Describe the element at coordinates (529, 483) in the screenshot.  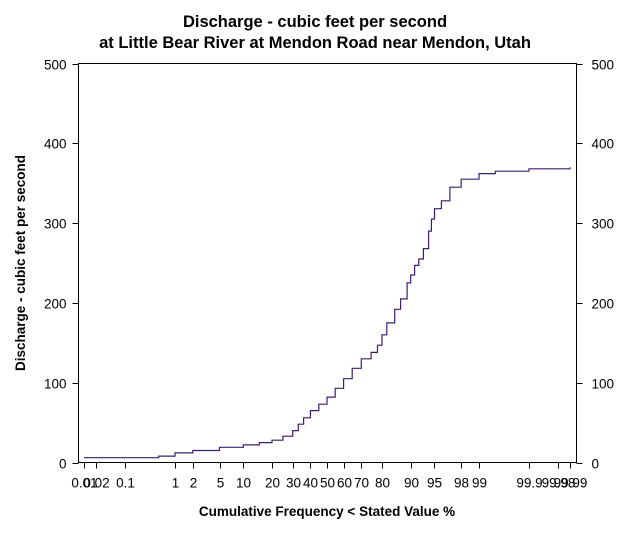
I see `x-tick-label: 99.9` at that location.